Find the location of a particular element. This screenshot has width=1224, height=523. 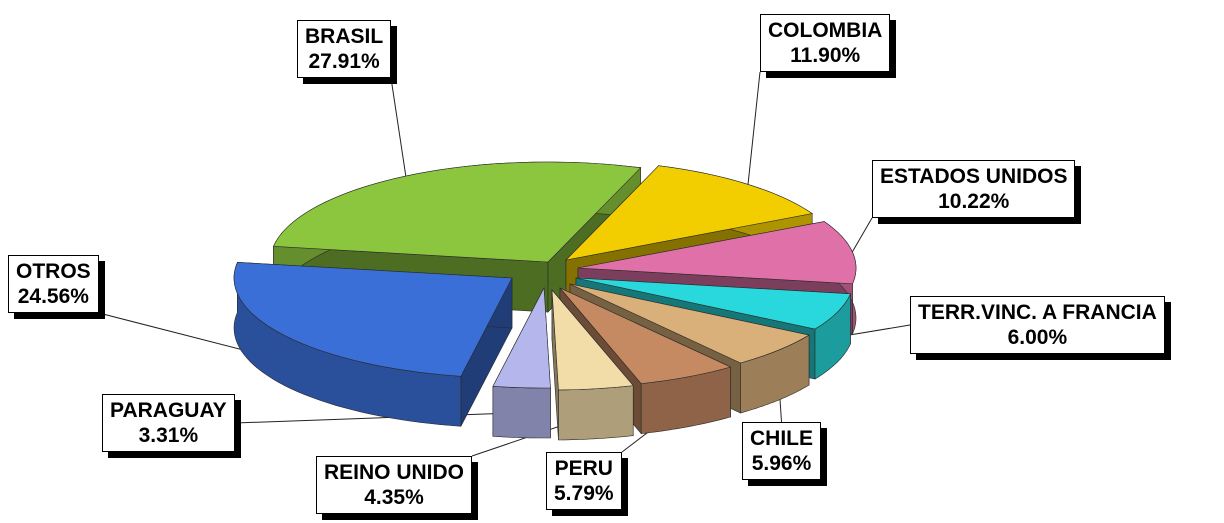

slice-chile is located at coordinates (689, 323).